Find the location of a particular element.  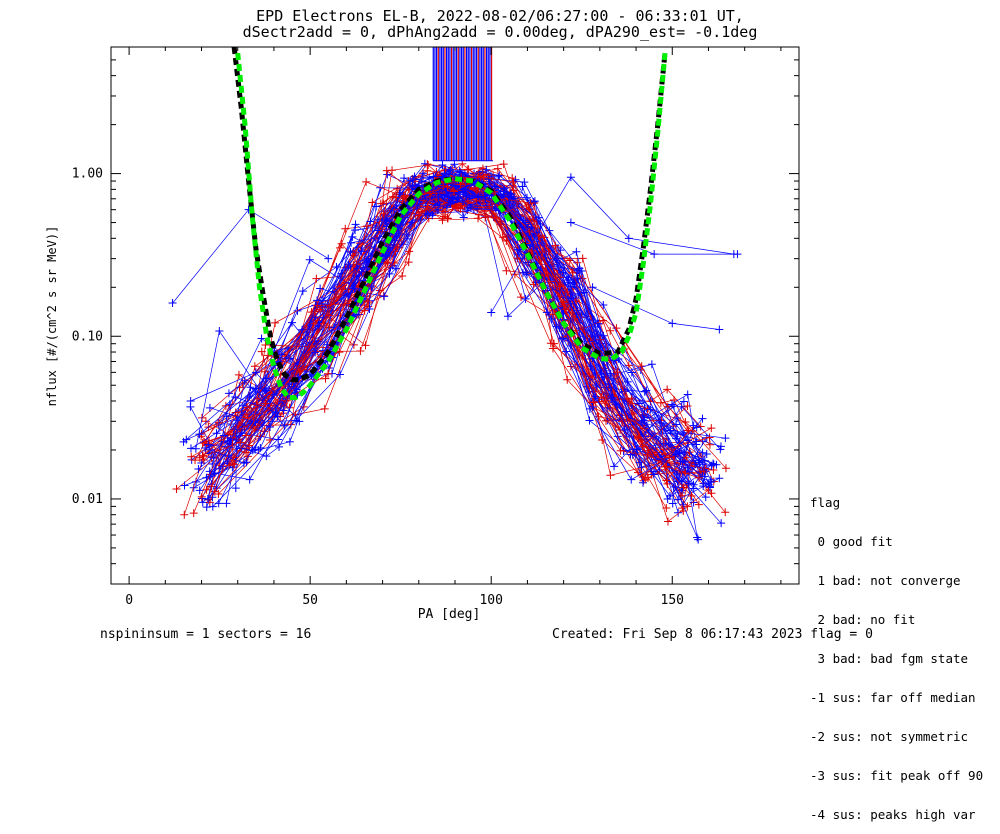

spectrum-line is located at coordinates (250, 256).